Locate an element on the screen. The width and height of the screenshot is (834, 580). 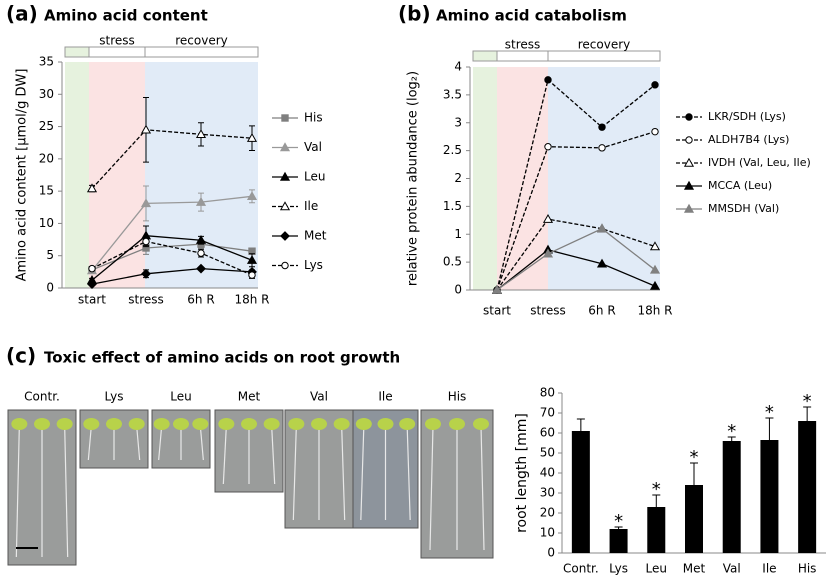
y-axis-label: Amino acid content [μmol/g DW] is located at coordinates (22, 175).